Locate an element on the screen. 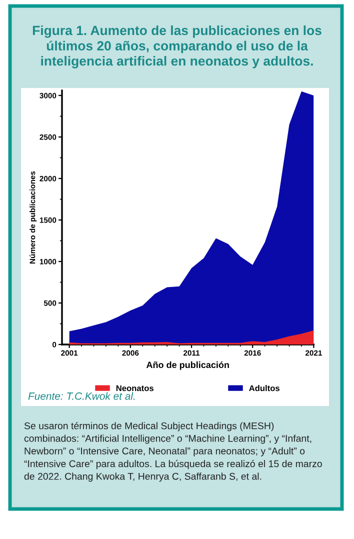 Image resolution: width=354 pixels, height=539 pixels. text: Se usaron términos de Medical Subject Headings (MESH) combinados: “Artificial Intelligence” o “Machine Learning”, y “Infant, Newborn” o “Intensive Care, Neonatal” para neonatos; y “Adult” o “Intensive Care” para adultos. La búsqueda se realizó el 15 de marzo de 2022. Chang Kwoka T, Henrya C, Saffaranb S, et al. is located at coordinates (173, 452).